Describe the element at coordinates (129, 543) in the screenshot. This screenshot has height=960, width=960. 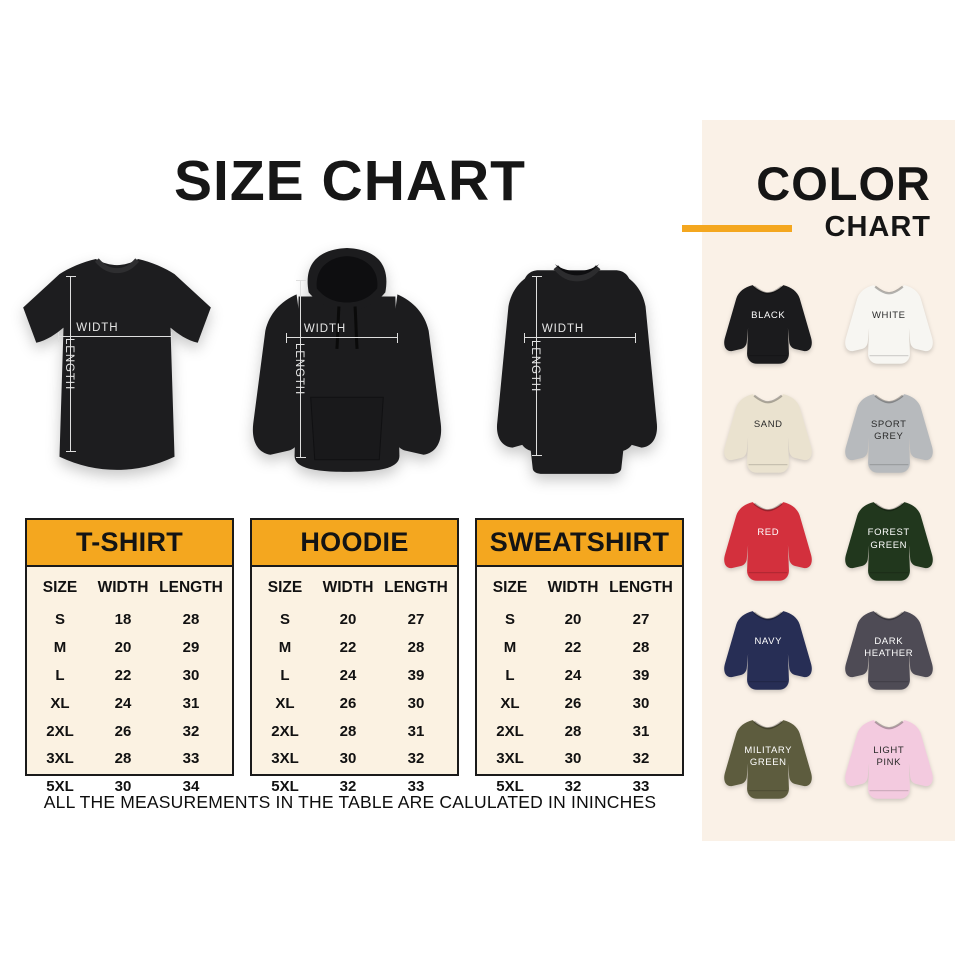
I see `size-table-title: T-SHIRT` at that location.